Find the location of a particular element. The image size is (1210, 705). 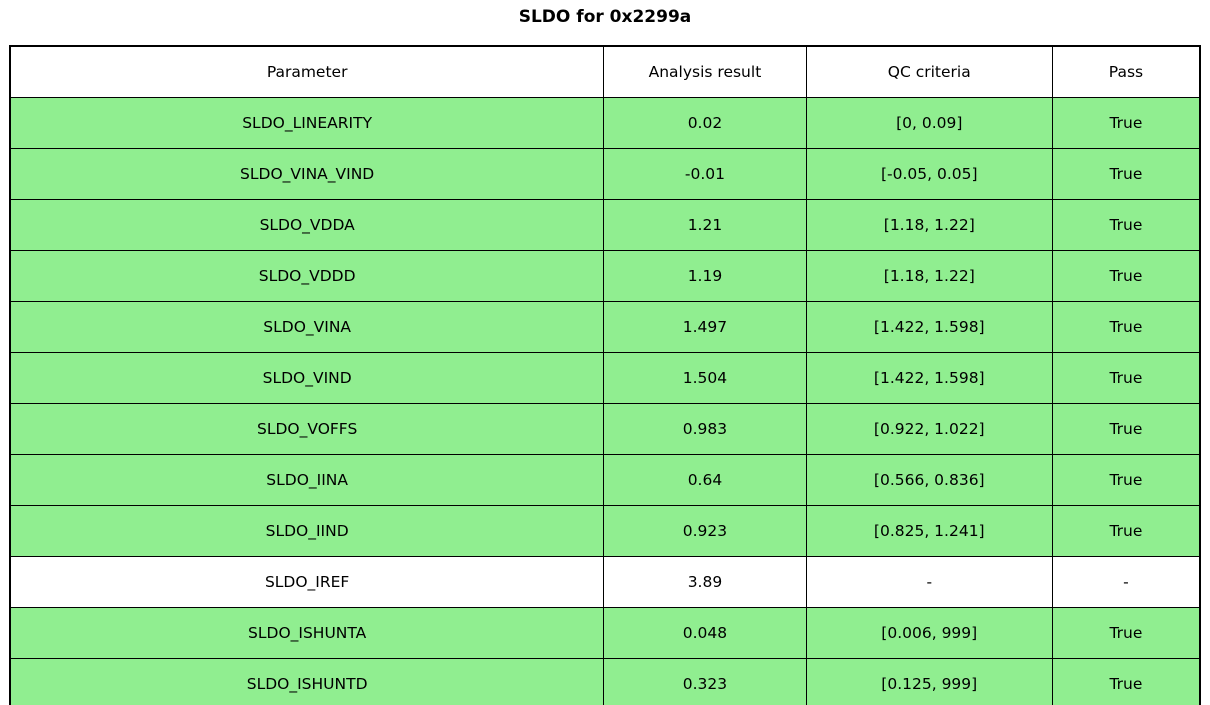

criteria-cell: [0.566, 0.836] is located at coordinates (929, 480).